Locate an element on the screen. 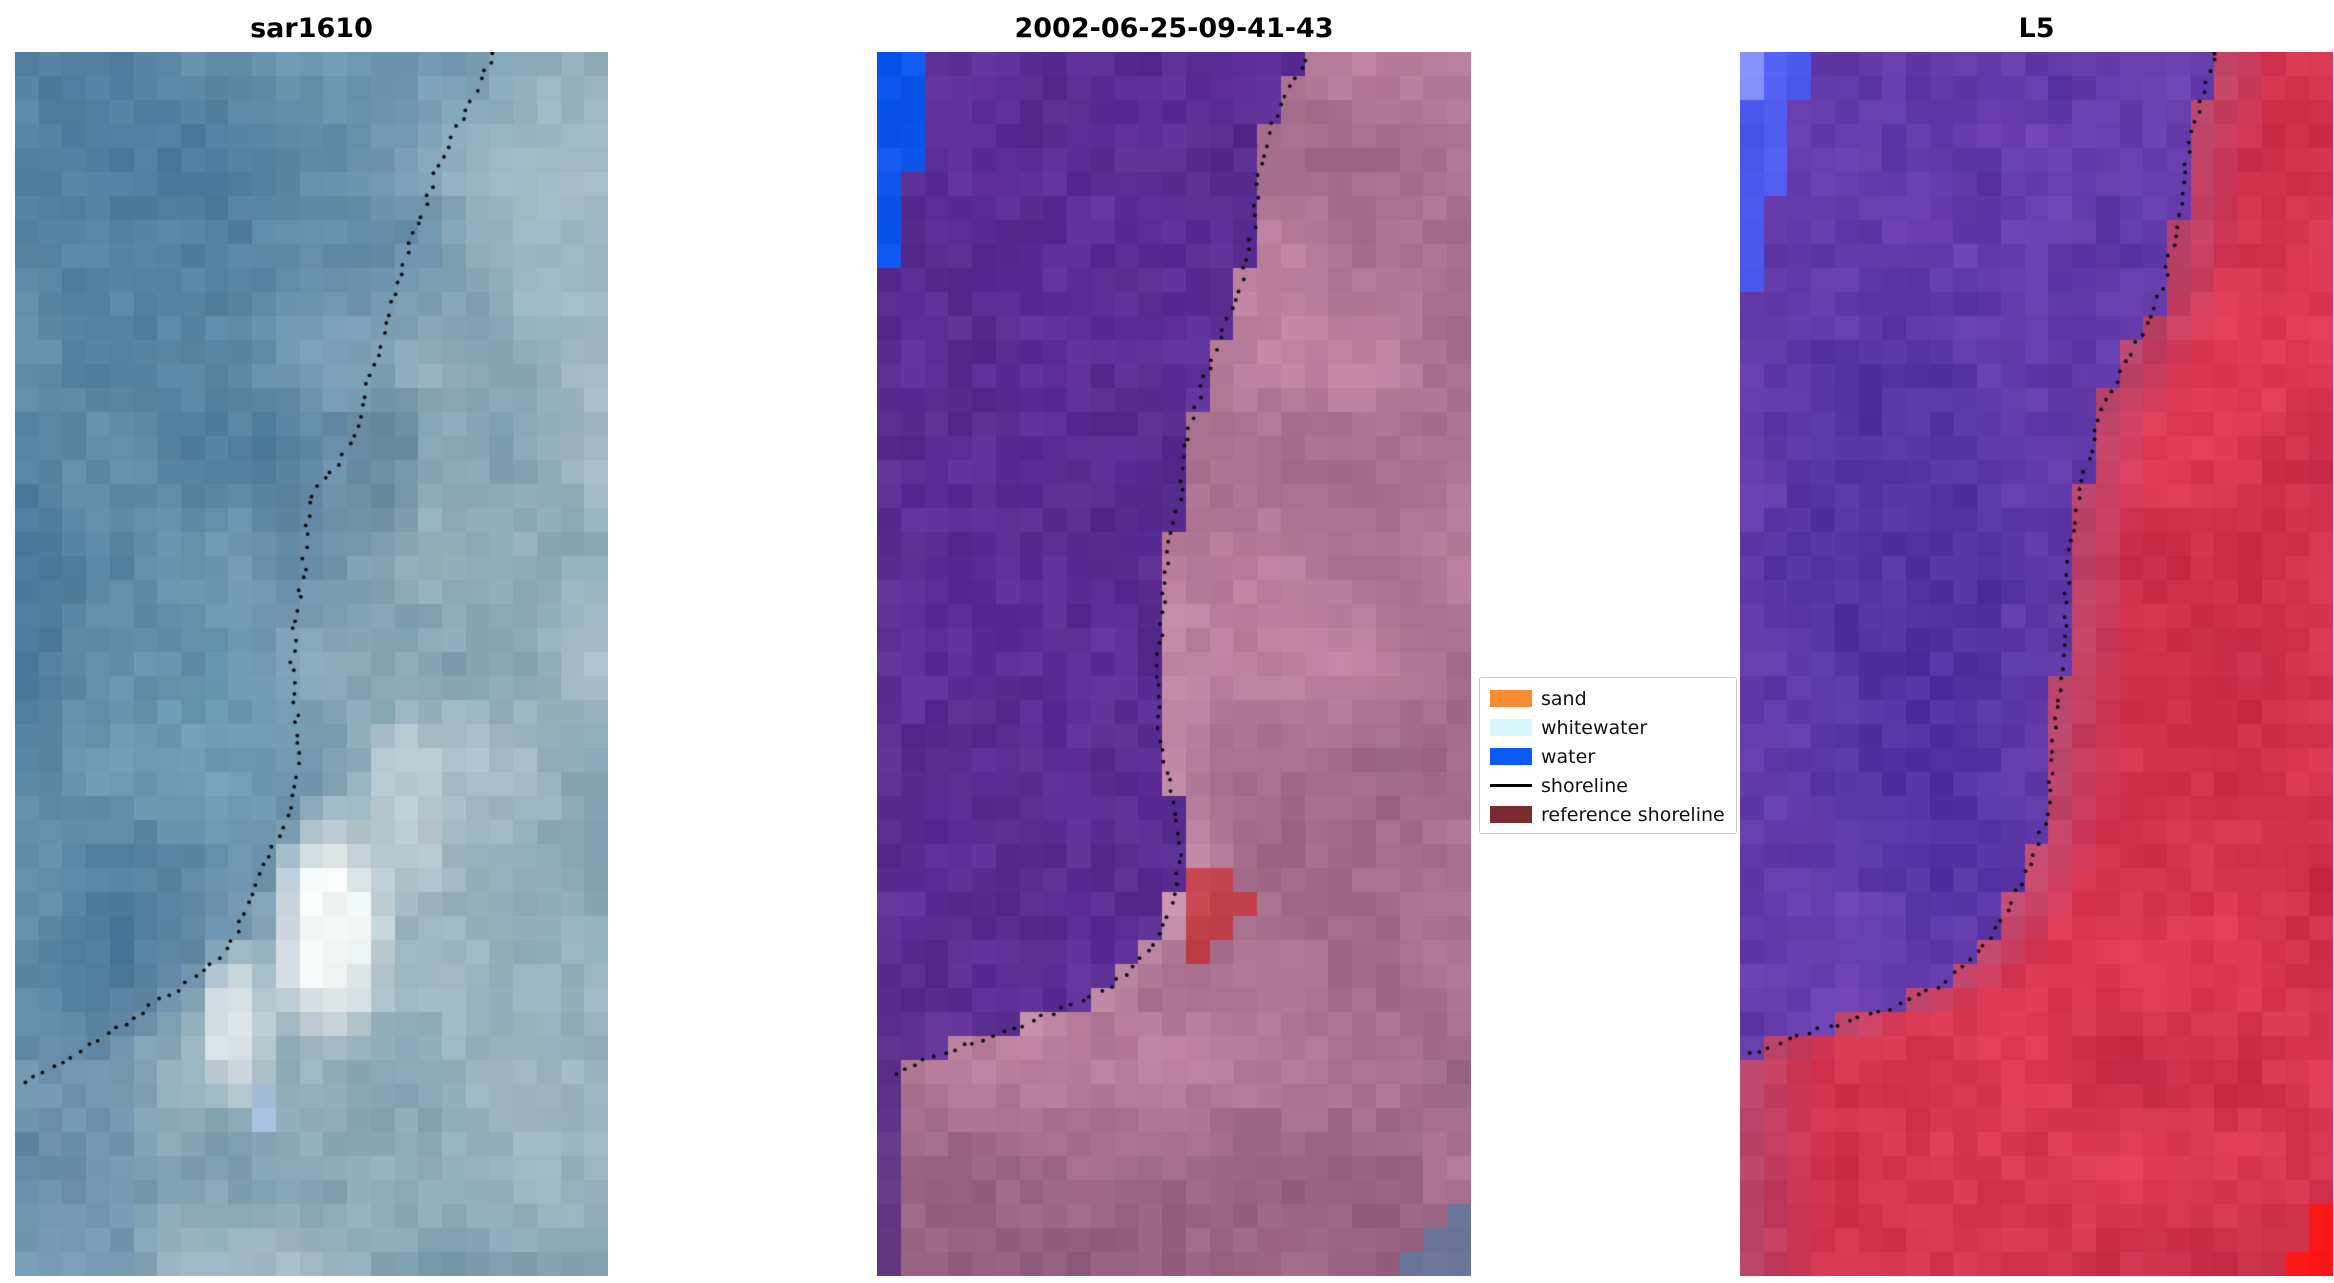 The width and height of the screenshot is (2334, 1283). panel-title-sar1610: sar1610 is located at coordinates (311, 28).